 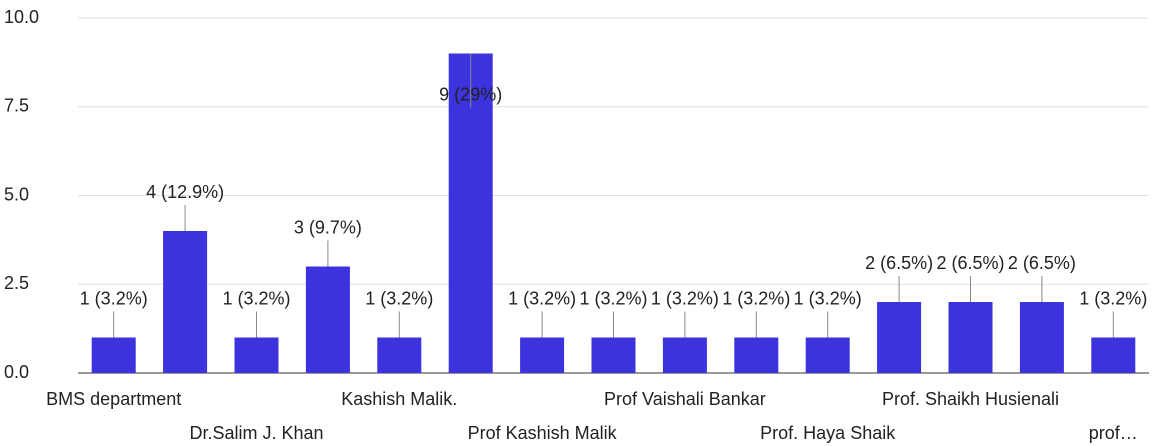 What do you see at coordinates (970, 399) in the screenshot?
I see `x-tick-label: Prof. Shaikh Husienali` at bounding box center [970, 399].